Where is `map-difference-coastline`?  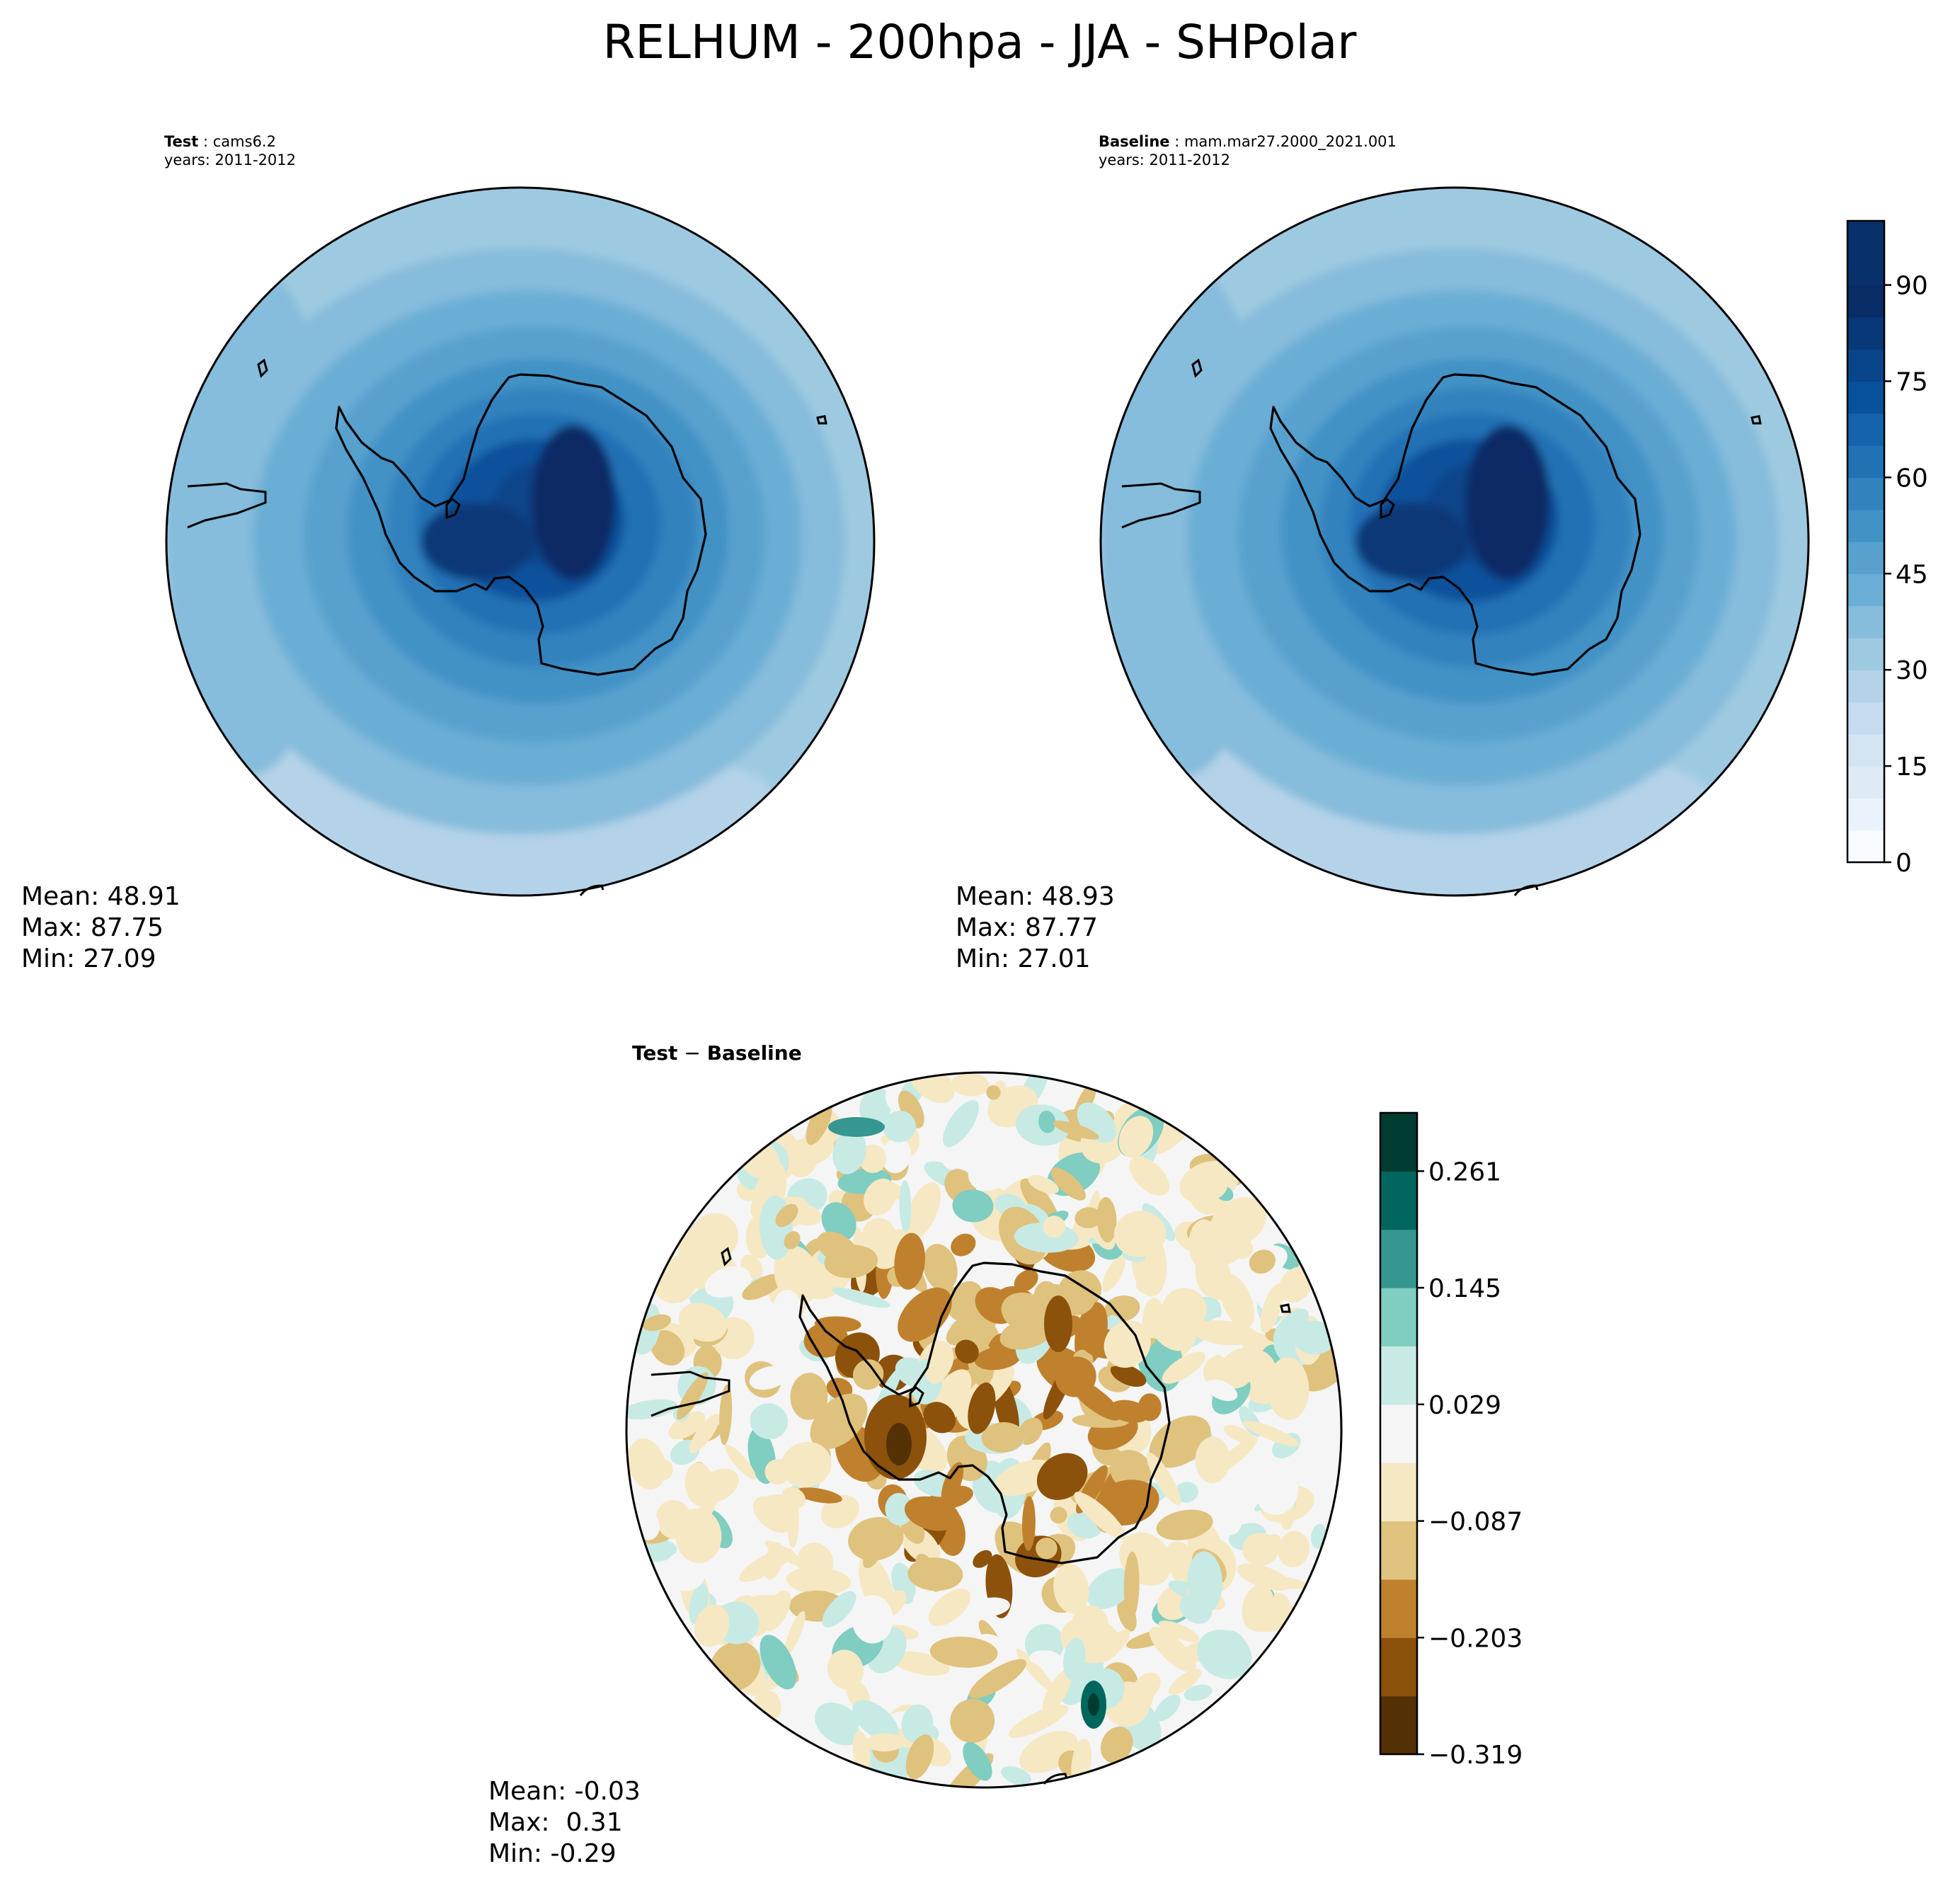 map-difference-coastline is located at coordinates (971, 1516).